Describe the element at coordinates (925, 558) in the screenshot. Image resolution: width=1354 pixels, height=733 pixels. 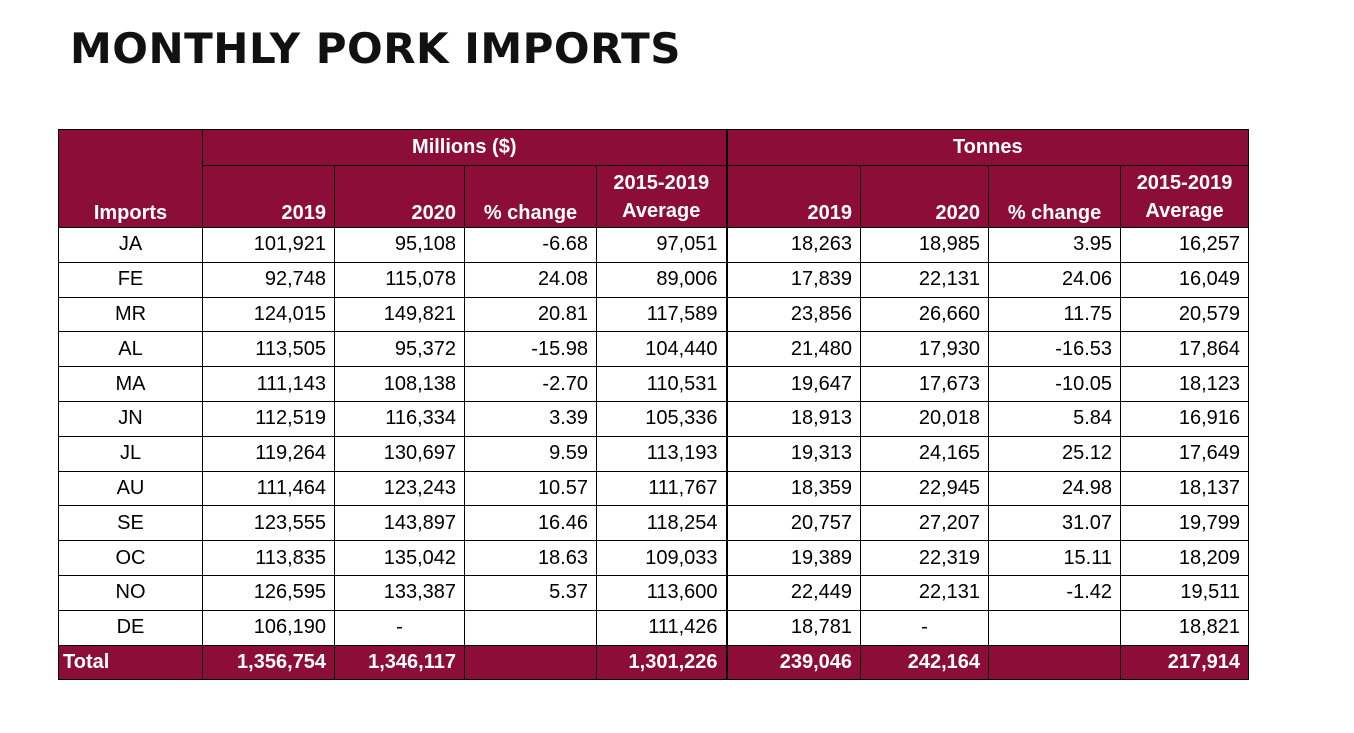
I see `tonnes-2020-cell: 22,319` at that location.